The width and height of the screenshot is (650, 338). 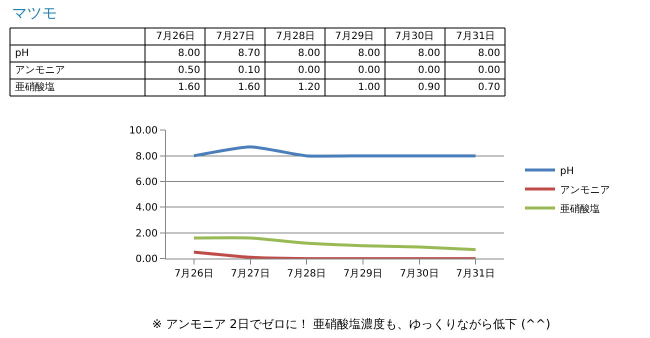 I want to click on legend-label: アンモニア, so click(x=585, y=190).